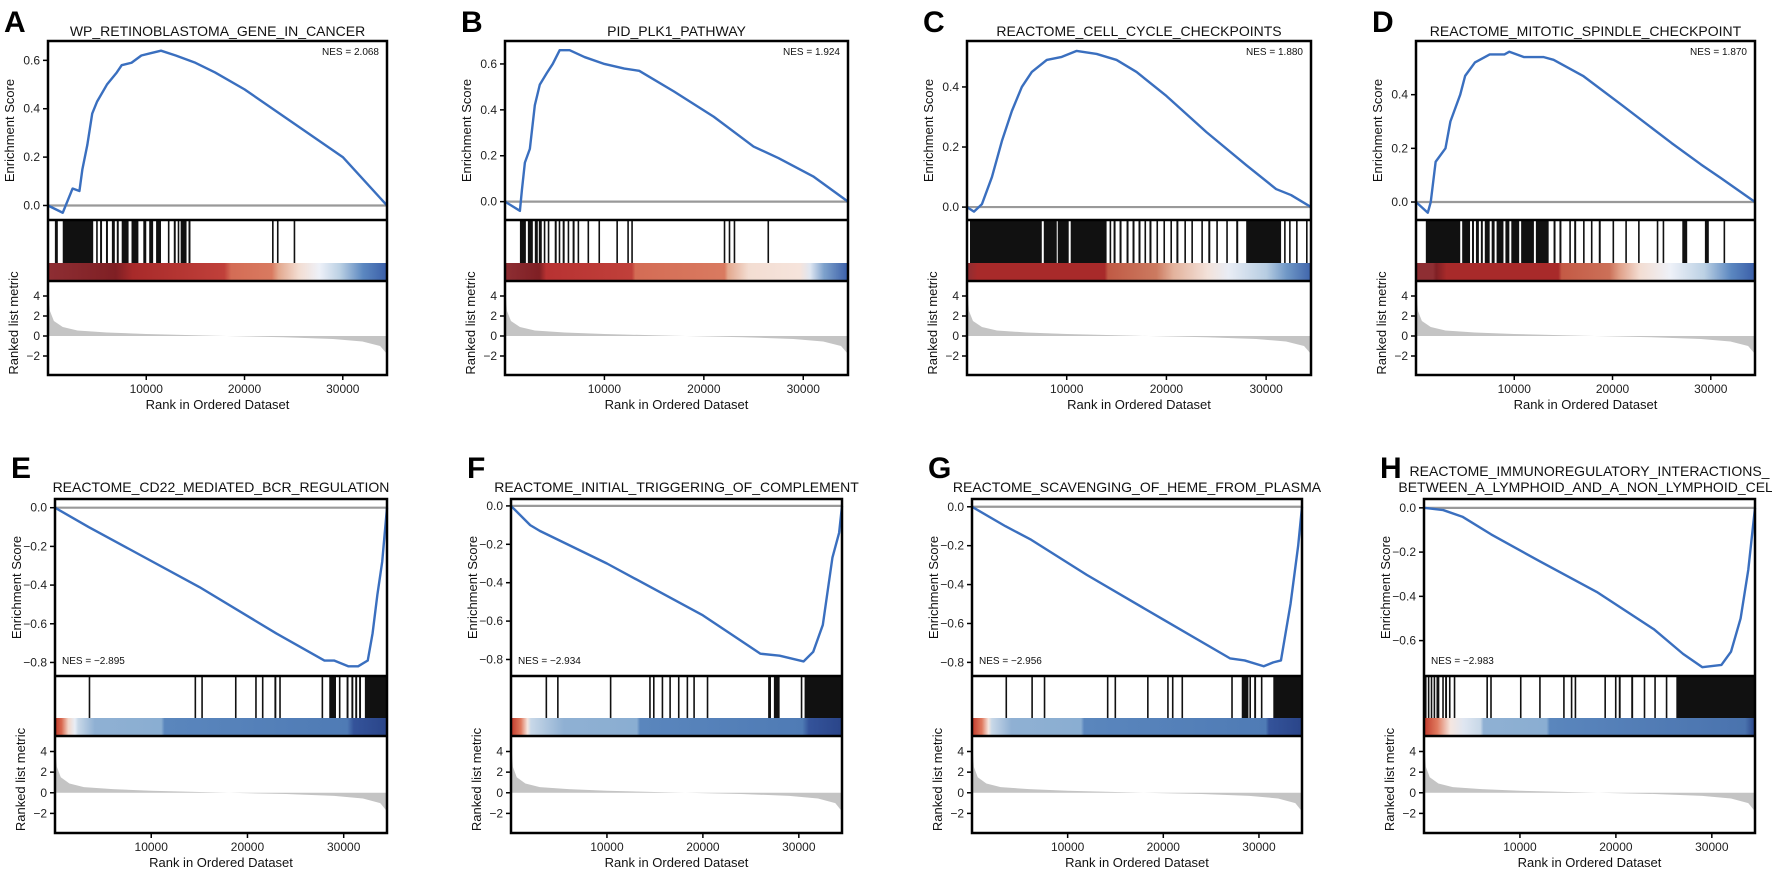 This screenshot has width=1772, height=873. I want to click on metric-y-axis-label: Ranked list metric, so click(470, 323).